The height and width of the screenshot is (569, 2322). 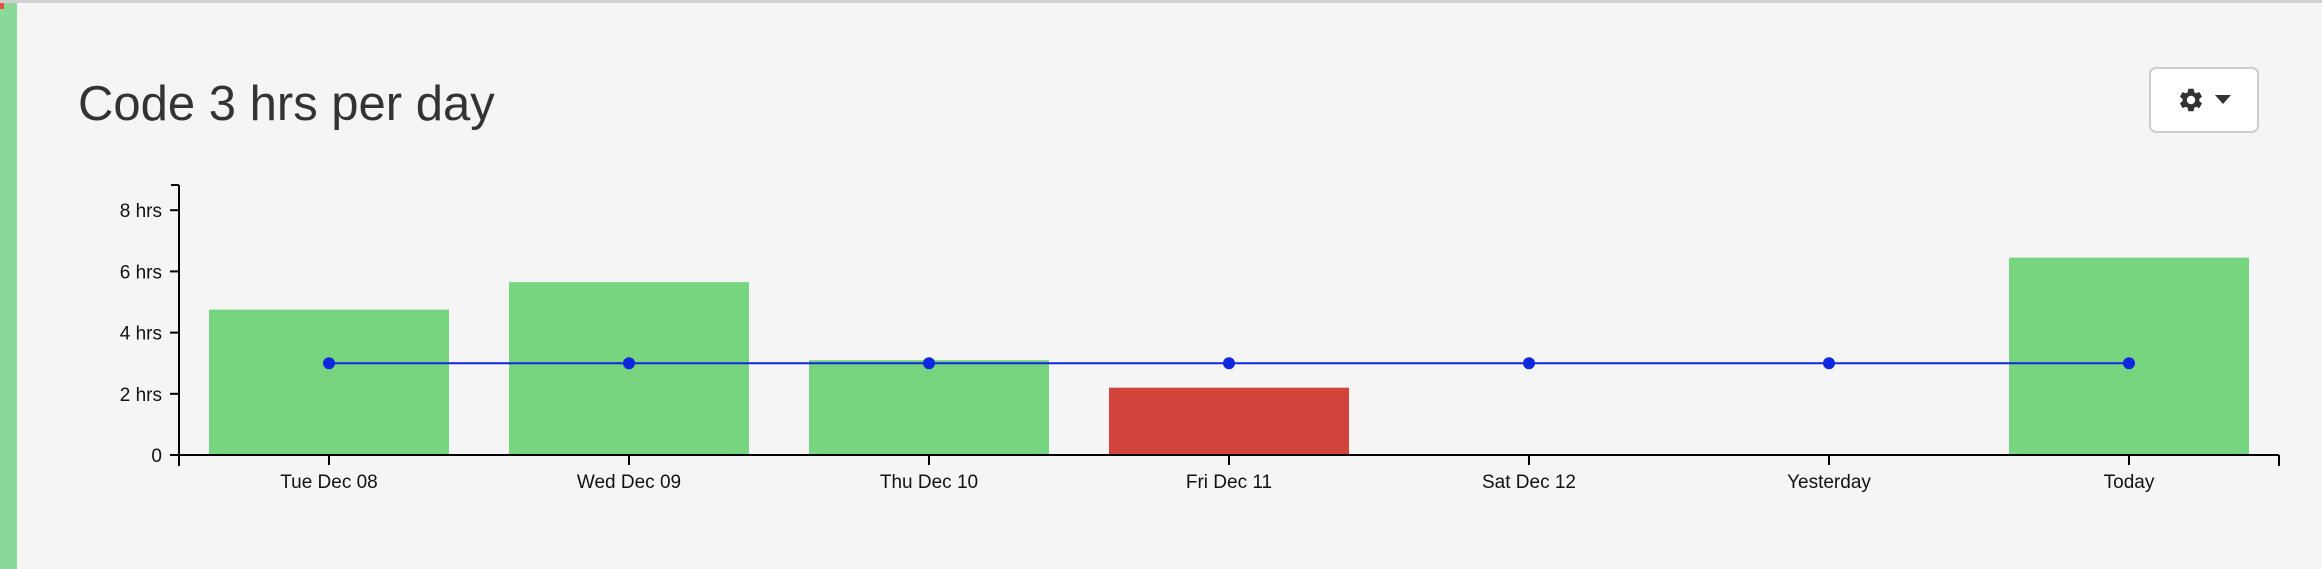 What do you see at coordinates (2223, 100) in the screenshot?
I see `caret-down-icon` at bounding box center [2223, 100].